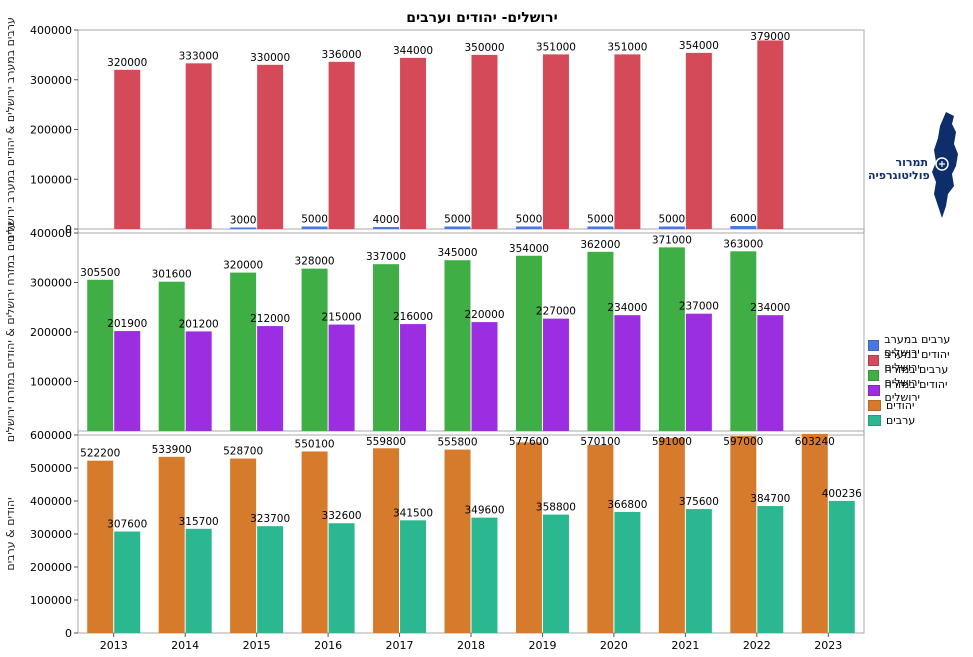 The image size is (973, 657). Describe the element at coordinates (770, 499) in the screenshot. I see `data-label: 384700` at that location.